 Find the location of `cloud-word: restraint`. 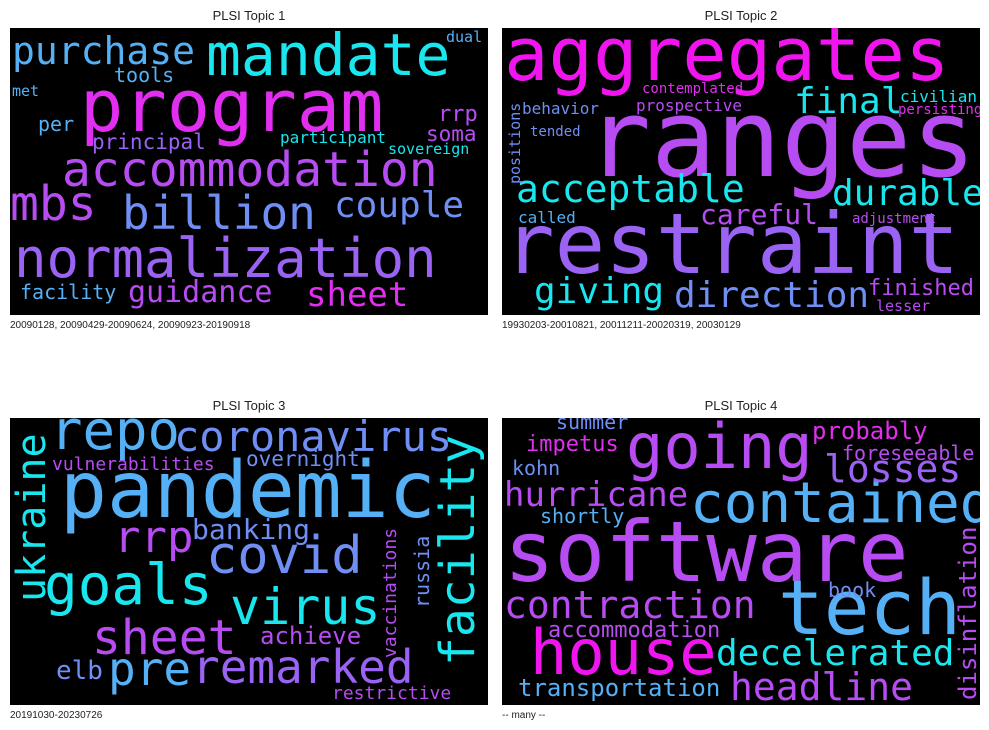

cloud-word: restraint is located at coordinates (732, 244).